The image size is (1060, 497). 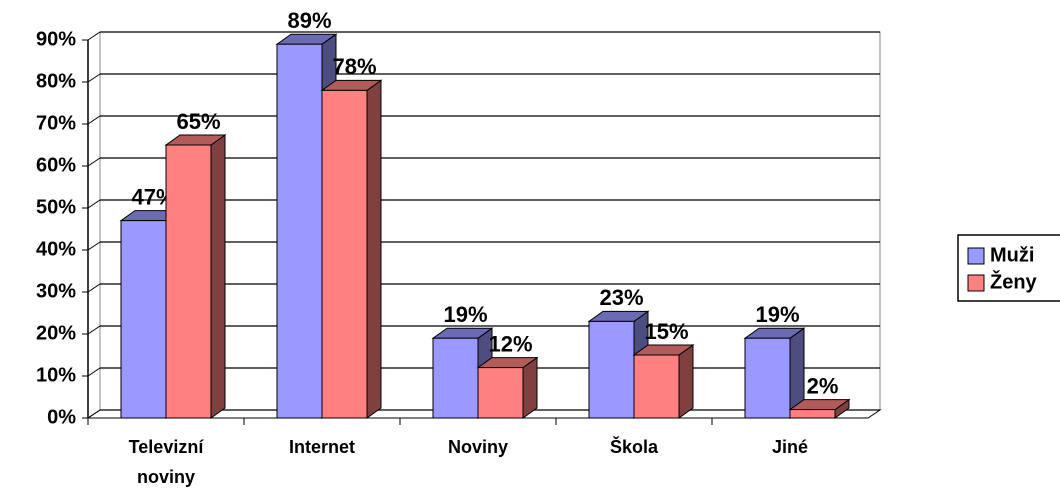 What do you see at coordinates (510, 343) in the screenshot?
I see `value-label: 12%` at bounding box center [510, 343].